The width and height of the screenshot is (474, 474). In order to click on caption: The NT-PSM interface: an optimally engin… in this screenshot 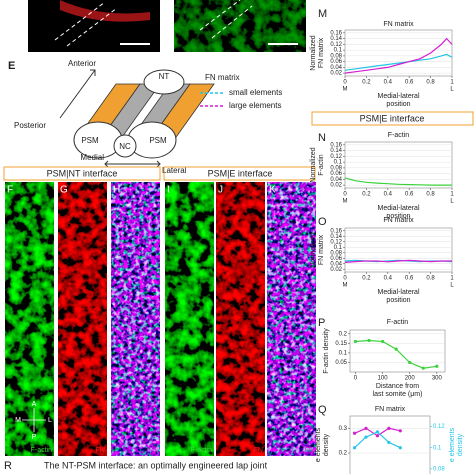, I will do `click(156, 465)`.